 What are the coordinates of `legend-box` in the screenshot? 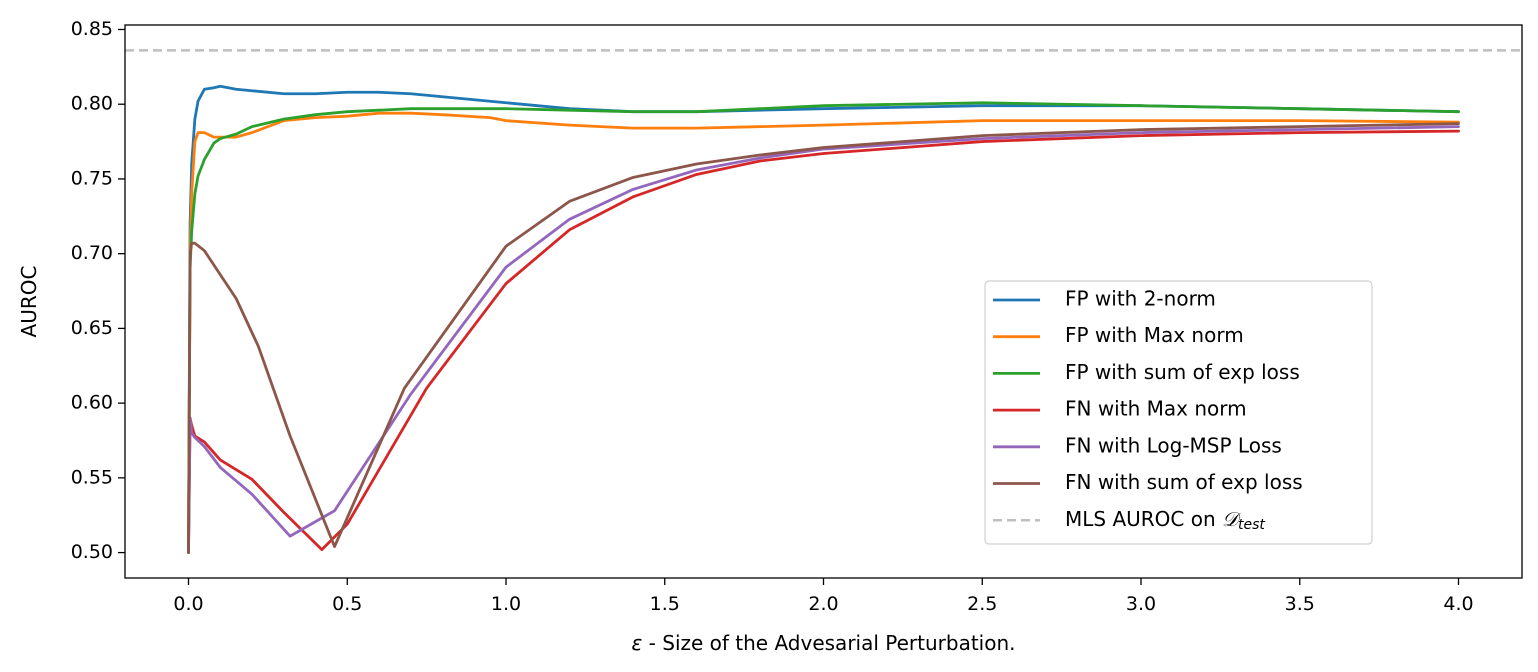 It's located at (1178, 412).